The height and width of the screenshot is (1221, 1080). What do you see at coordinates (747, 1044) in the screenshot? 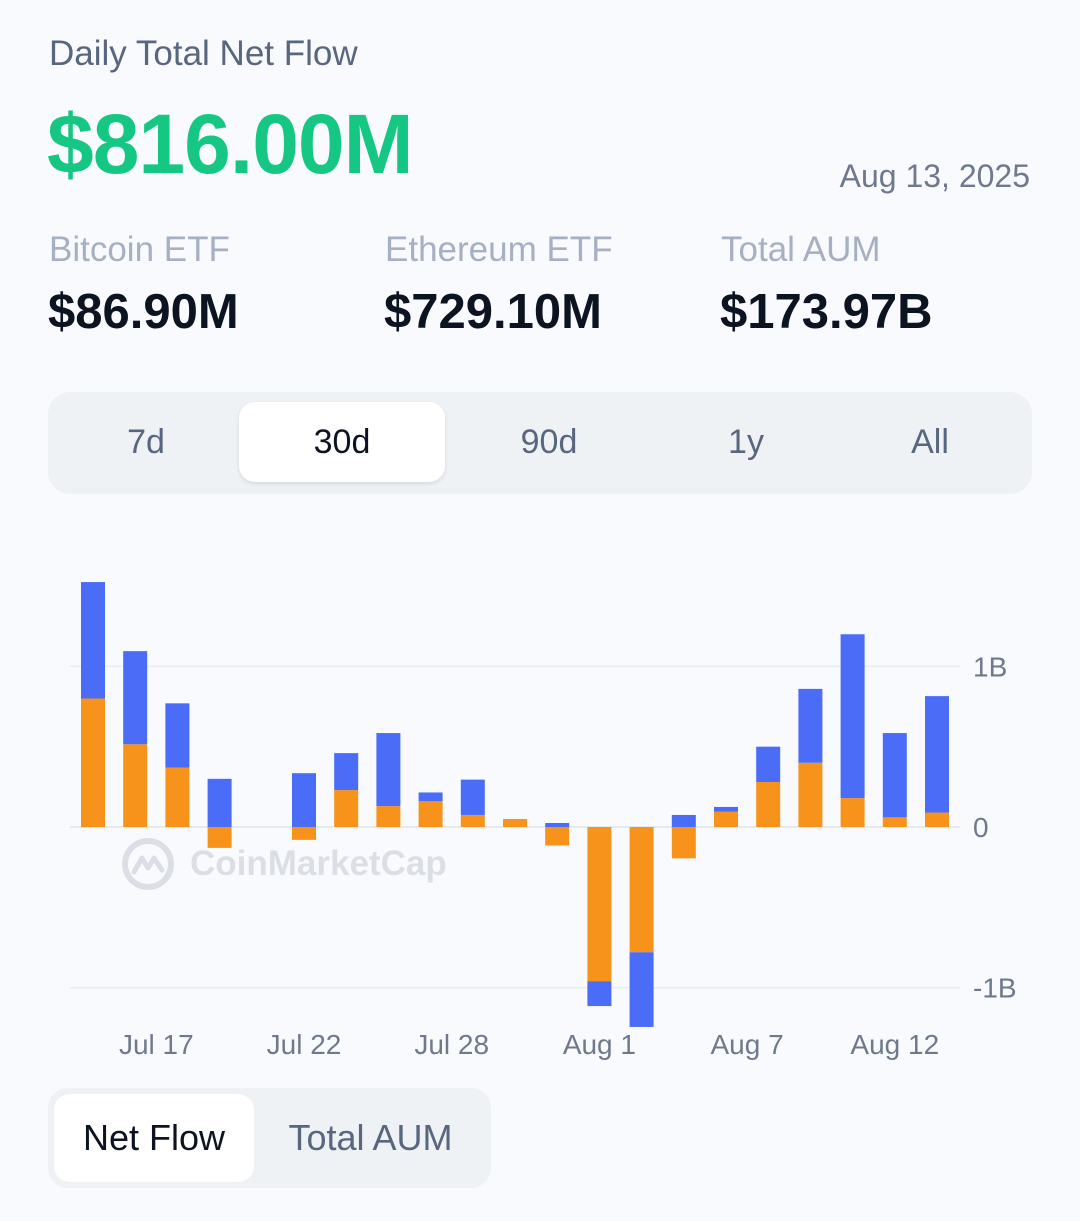
I see `x-tick-label: Aug 7` at bounding box center [747, 1044].